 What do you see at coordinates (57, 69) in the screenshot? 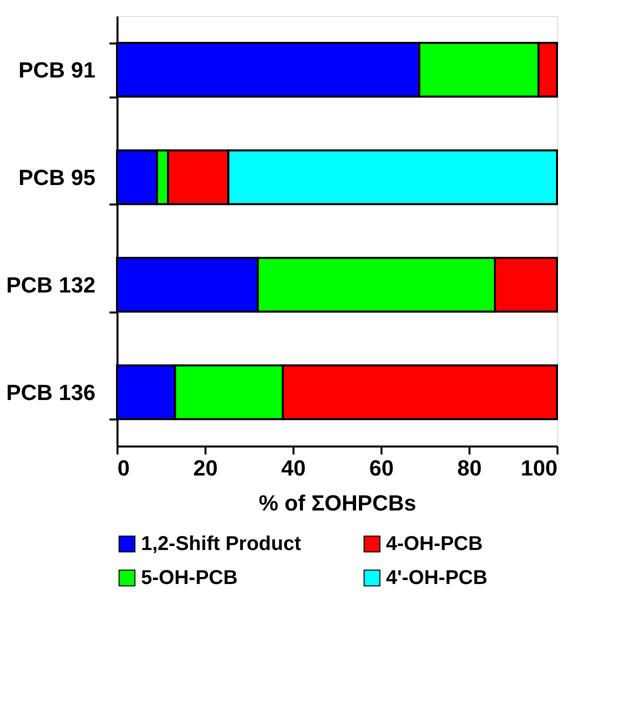
I see `y-tick-label: PCB 91` at bounding box center [57, 69].